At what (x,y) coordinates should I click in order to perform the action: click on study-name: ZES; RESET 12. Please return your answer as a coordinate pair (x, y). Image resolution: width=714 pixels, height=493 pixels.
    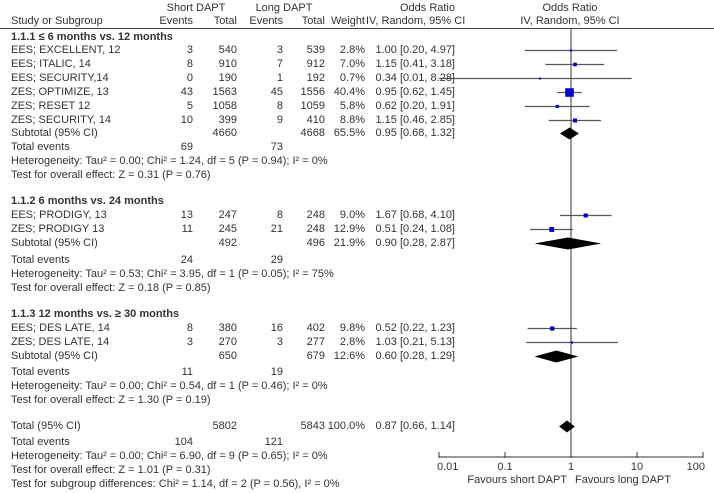
    Looking at the image, I should click on (51, 106).